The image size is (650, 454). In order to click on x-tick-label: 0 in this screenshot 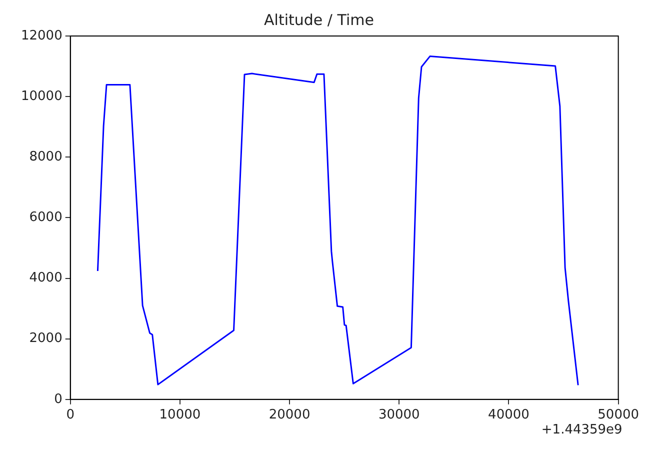, I will do `click(70, 415)`.